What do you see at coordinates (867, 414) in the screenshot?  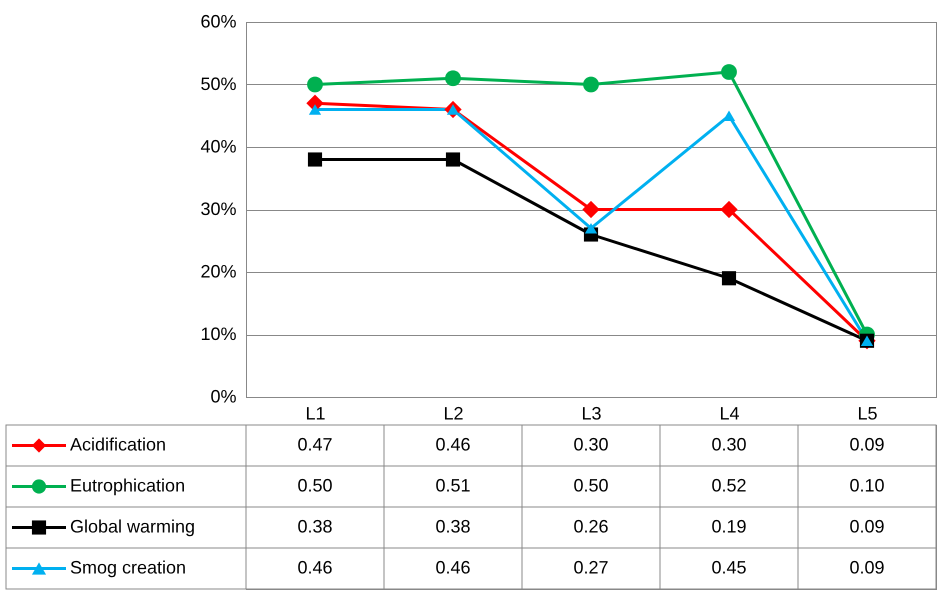 I see `x-tick-label: L5` at bounding box center [867, 414].